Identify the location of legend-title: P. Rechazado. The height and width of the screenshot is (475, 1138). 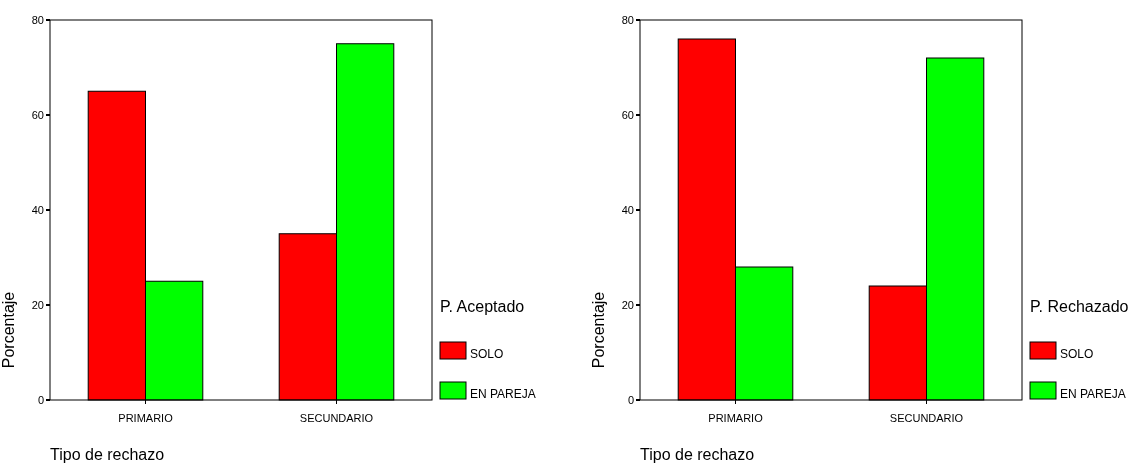
(1079, 306).